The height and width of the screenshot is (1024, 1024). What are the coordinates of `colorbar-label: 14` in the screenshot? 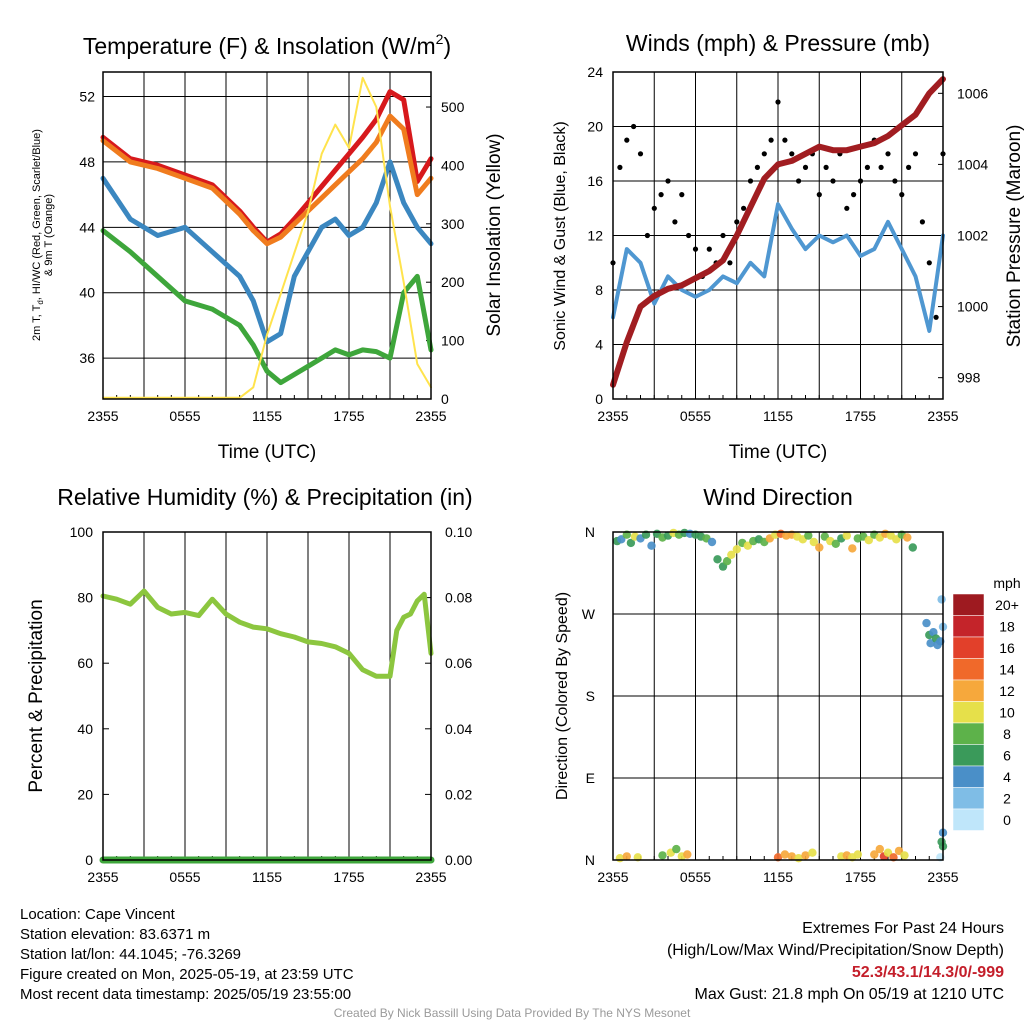 It's located at (1007, 670).